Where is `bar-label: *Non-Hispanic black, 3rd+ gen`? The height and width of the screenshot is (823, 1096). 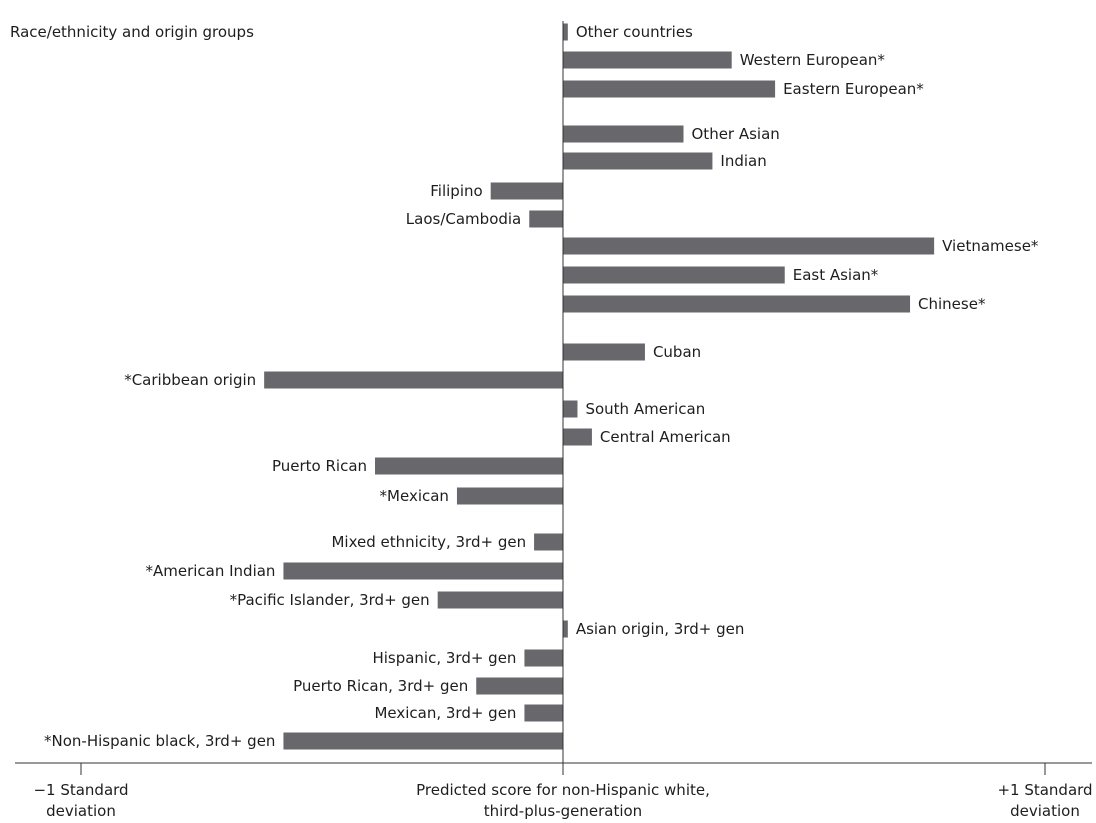
bar-label: *Non-Hispanic black, 3rd+ gen is located at coordinates (159, 741).